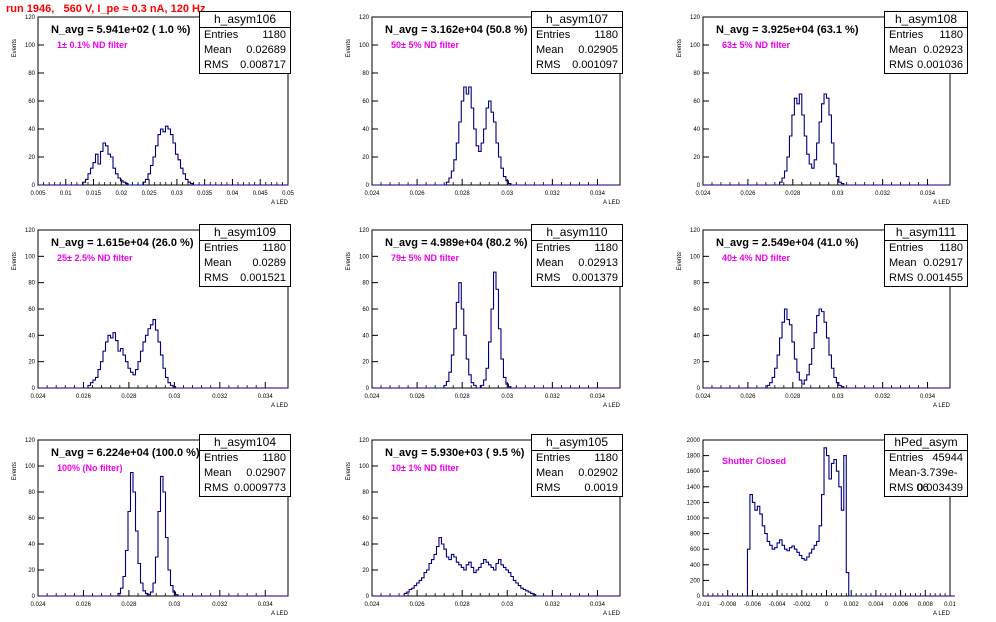 The height and width of the screenshot is (622, 996). What do you see at coordinates (245, 473) in the screenshot?
I see `stats-row: Mean 0.02907` at bounding box center [245, 473].